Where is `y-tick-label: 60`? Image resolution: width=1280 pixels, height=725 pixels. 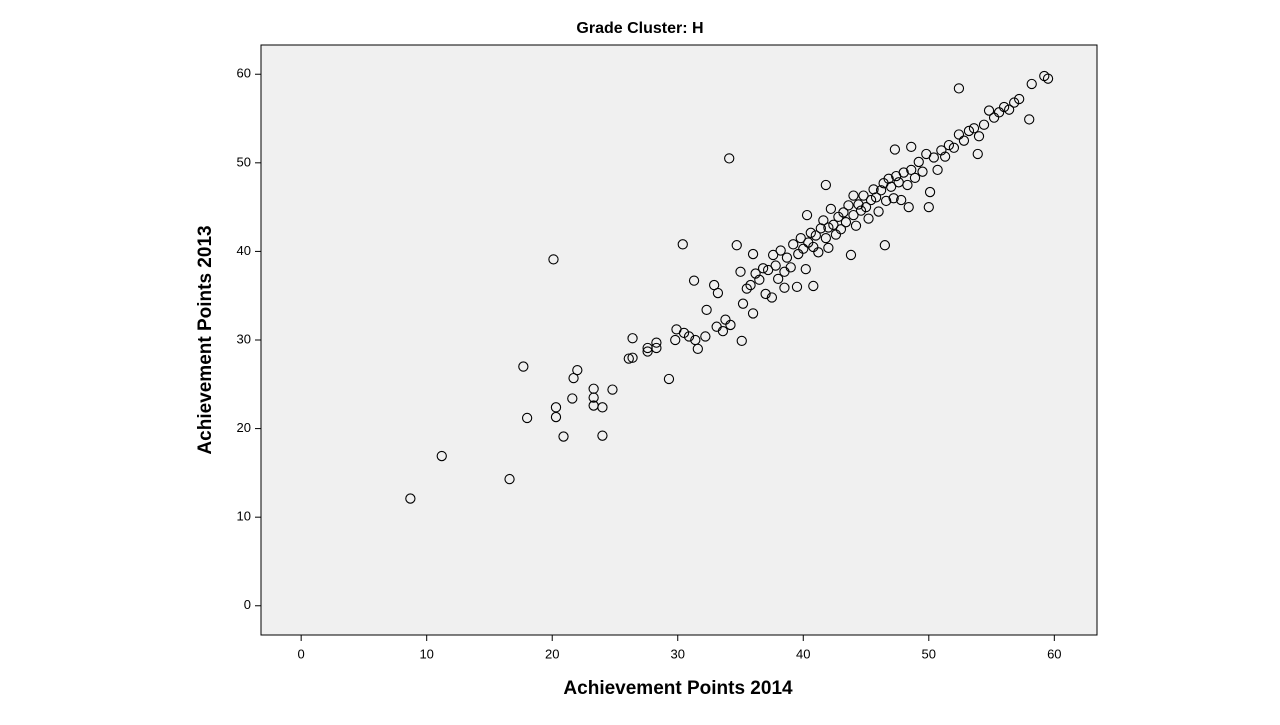 y-tick-label: 60 is located at coordinates (244, 73).